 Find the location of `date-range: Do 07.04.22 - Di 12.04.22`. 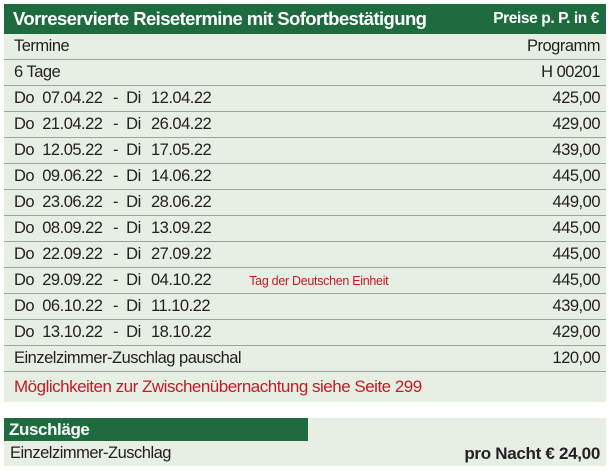

date-range: Do 07.04.22 - Di 12.04.22 is located at coordinates (113, 98).